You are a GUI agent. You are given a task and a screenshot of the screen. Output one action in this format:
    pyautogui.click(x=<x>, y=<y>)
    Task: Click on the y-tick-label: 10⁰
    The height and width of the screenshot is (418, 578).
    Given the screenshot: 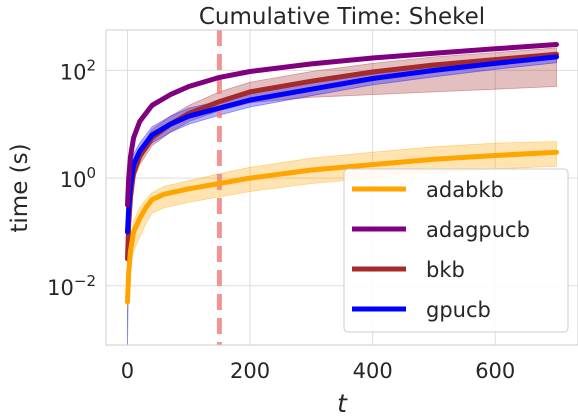 What is the action you would take?
    pyautogui.click(x=78, y=178)
    